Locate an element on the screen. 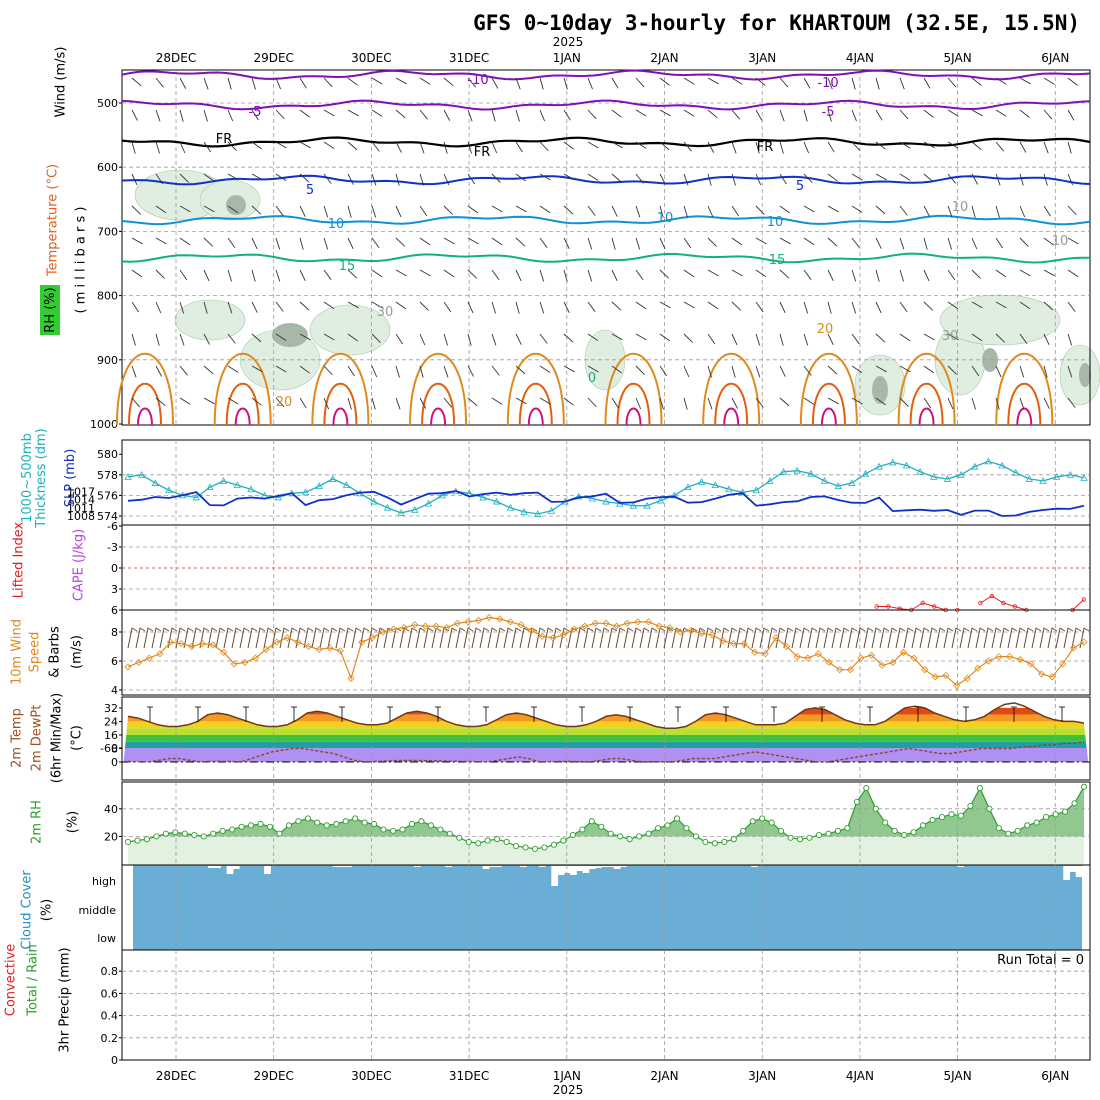 The height and width of the screenshot is (1100, 1100). contour-label: 15 is located at coordinates (777, 260).